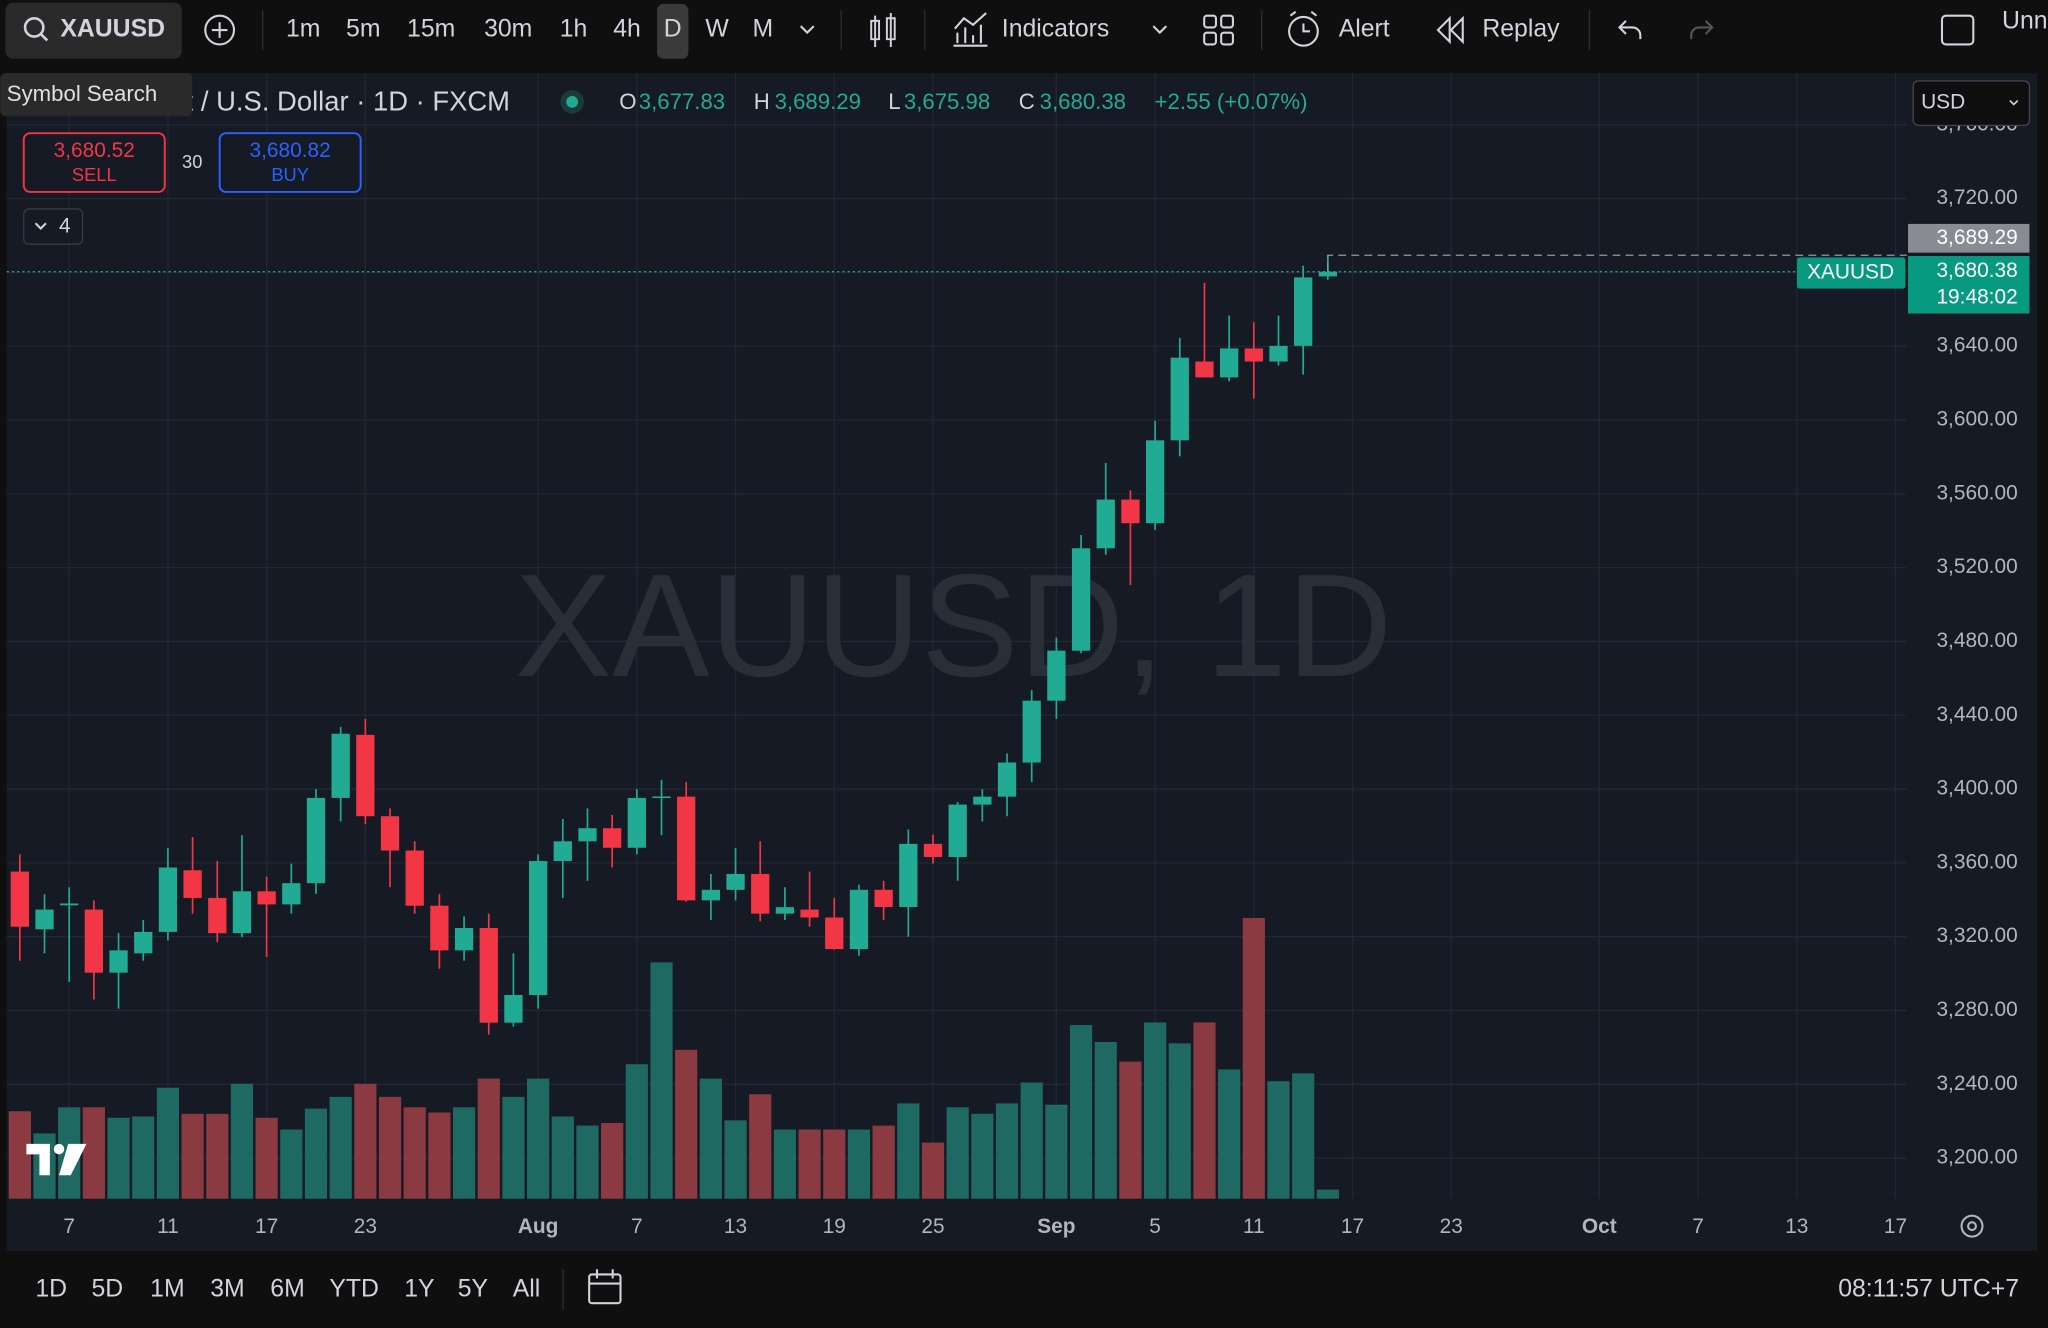 Image resolution: width=2048 pixels, height=1328 pixels. I want to click on sell-price: 3,680.52, so click(94, 150).